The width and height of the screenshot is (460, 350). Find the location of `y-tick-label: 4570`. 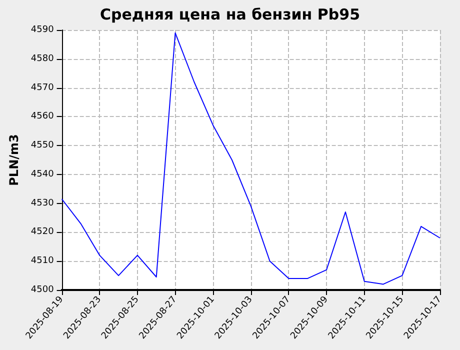

y-tick-label: 4570 is located at coordinates (42, 87).